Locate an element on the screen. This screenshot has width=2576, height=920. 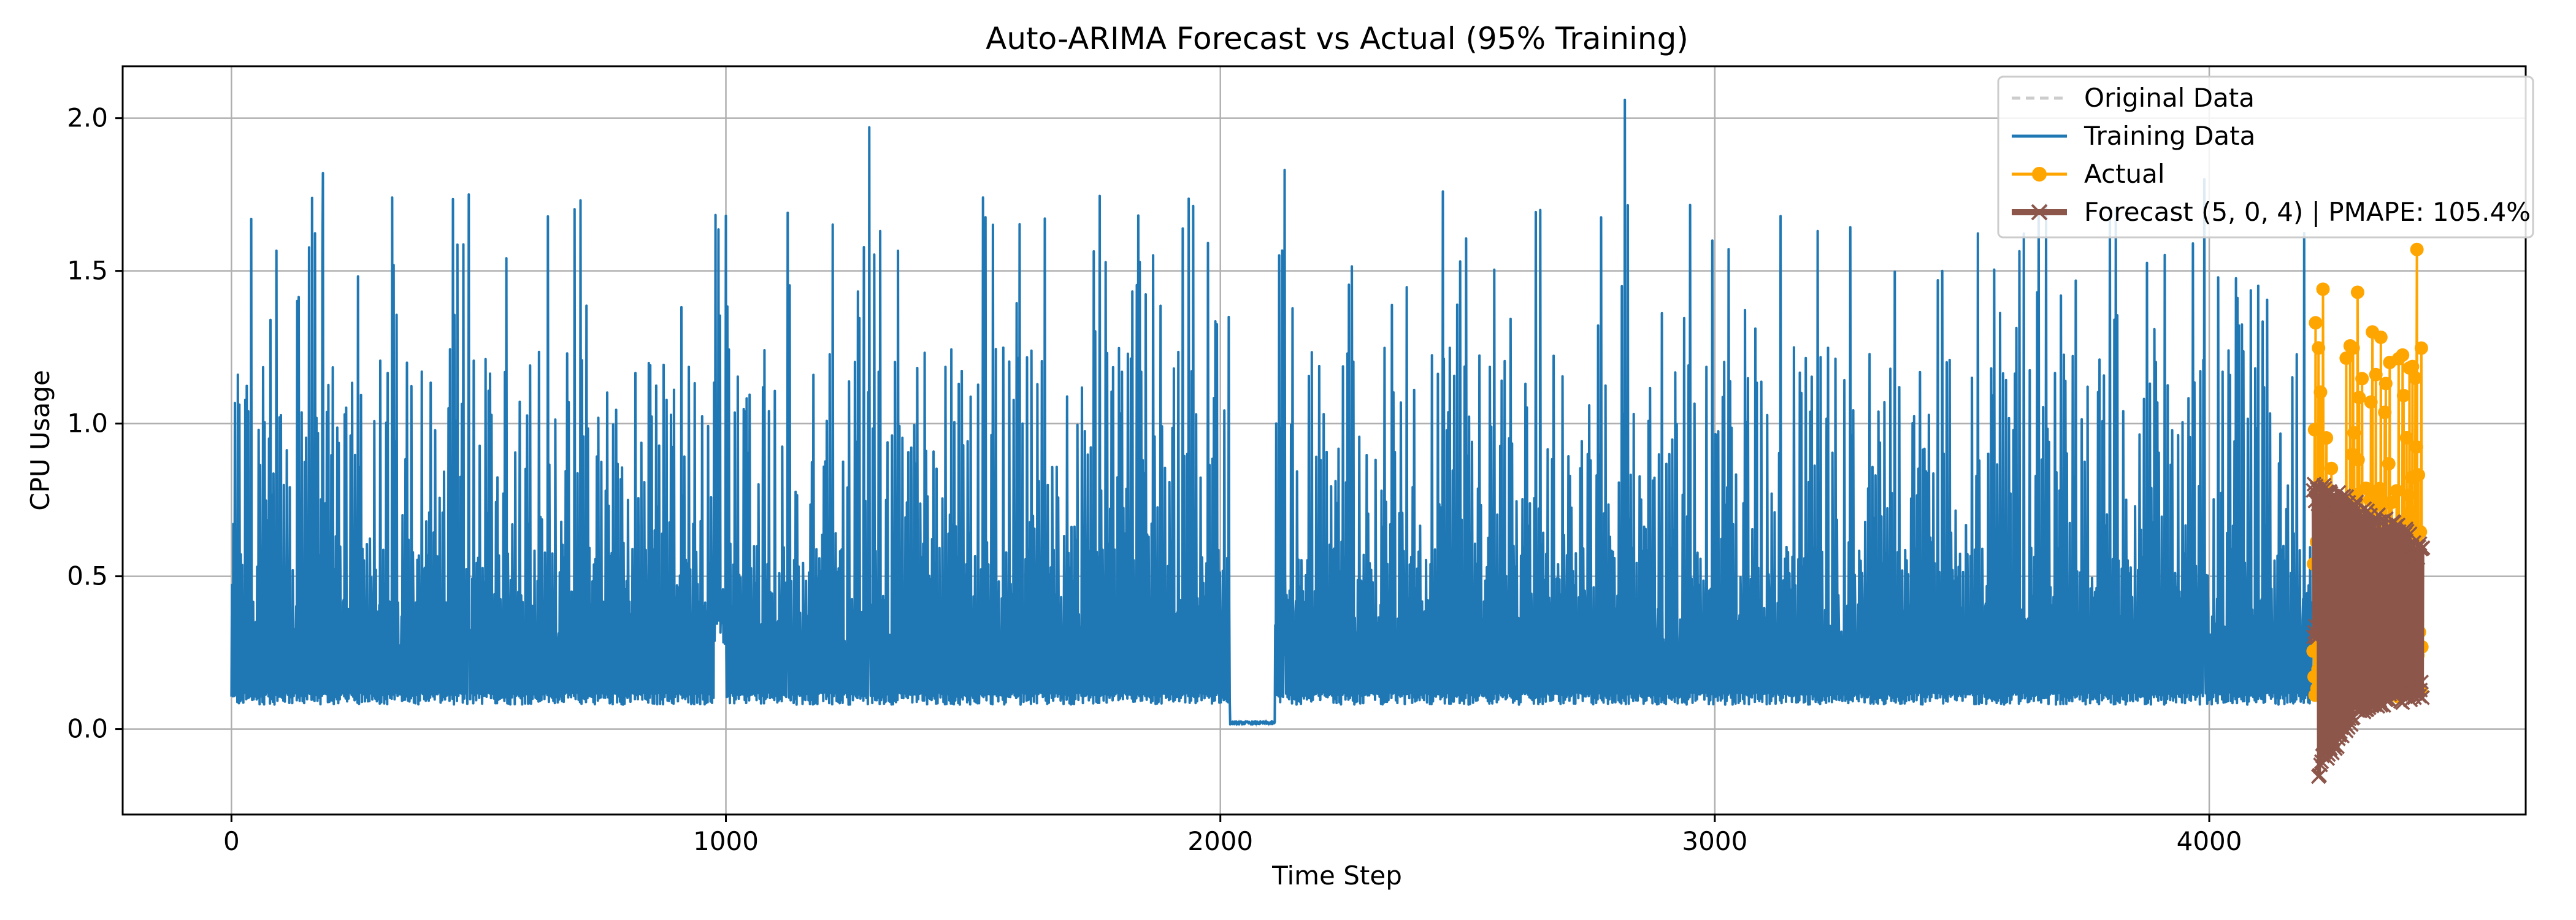
legend-label-forecast: Forecast (5, 0, 4) | PMAPE: 105.4% is located at coordinates (2307, 212).